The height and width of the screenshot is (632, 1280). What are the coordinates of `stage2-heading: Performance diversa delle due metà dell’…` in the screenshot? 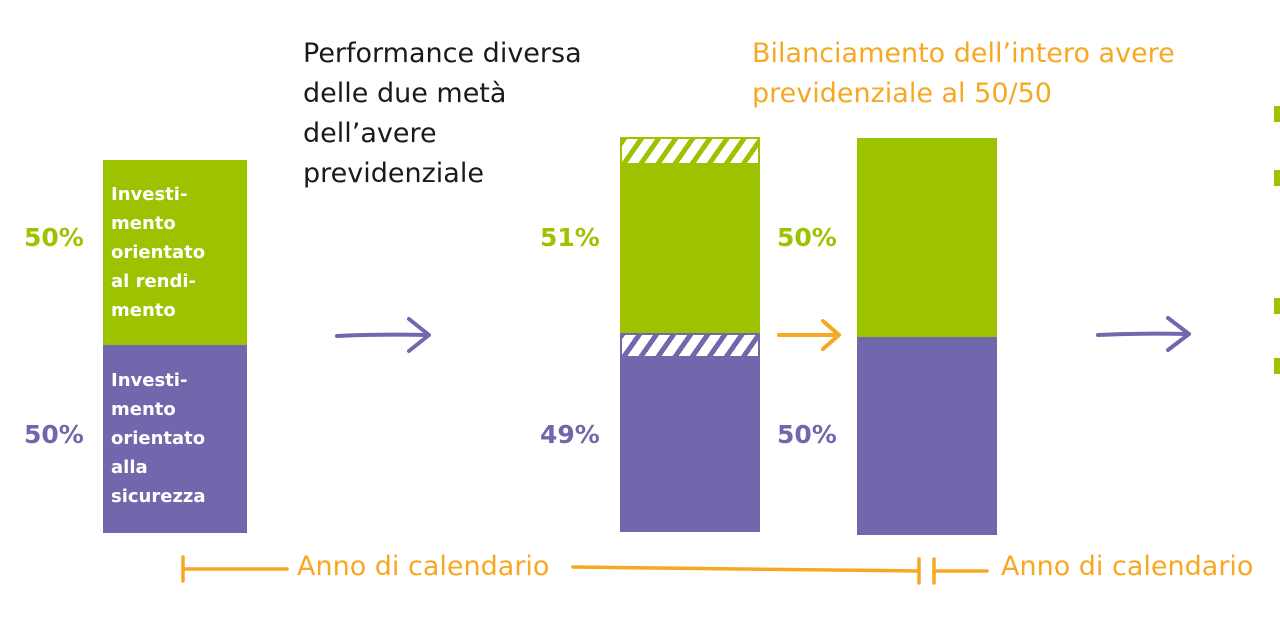 It's located at (442, 113).